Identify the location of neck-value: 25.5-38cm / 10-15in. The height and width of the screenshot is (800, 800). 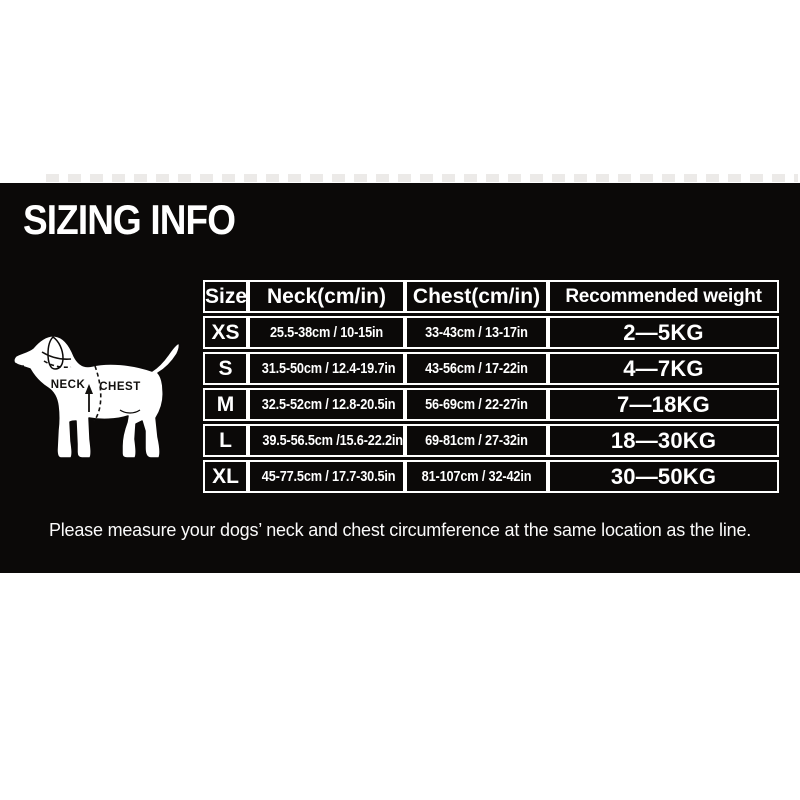
(326, 332).